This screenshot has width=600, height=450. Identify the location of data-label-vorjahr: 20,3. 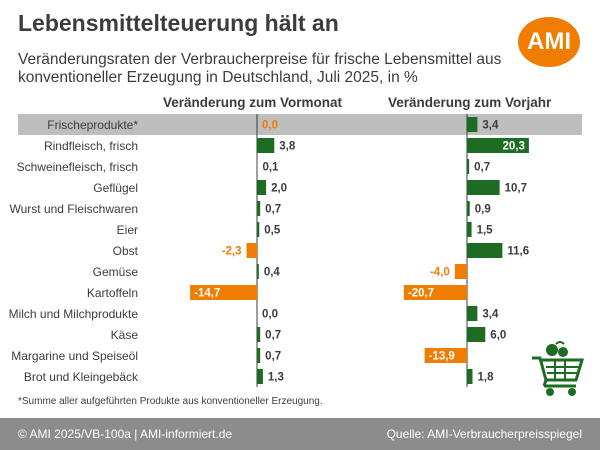
(514, 147).